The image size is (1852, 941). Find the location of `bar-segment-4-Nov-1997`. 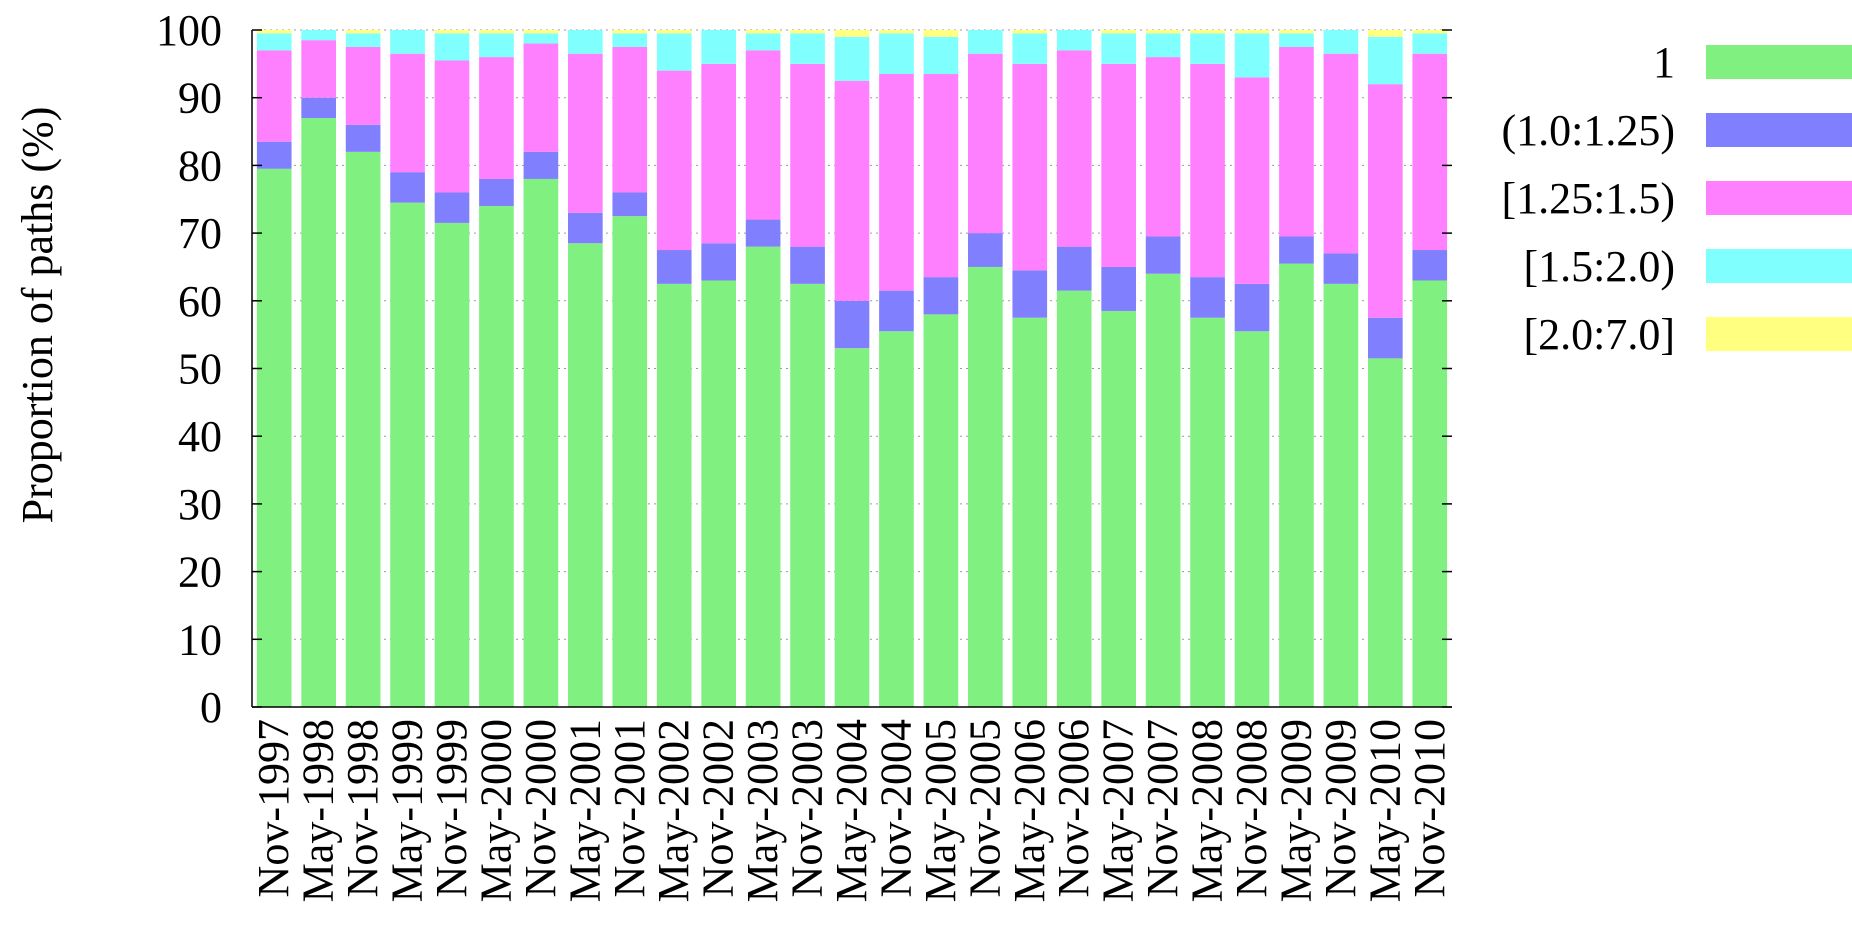

bar-segment-4-Nov-1997 is located at coordinates (274, 42).